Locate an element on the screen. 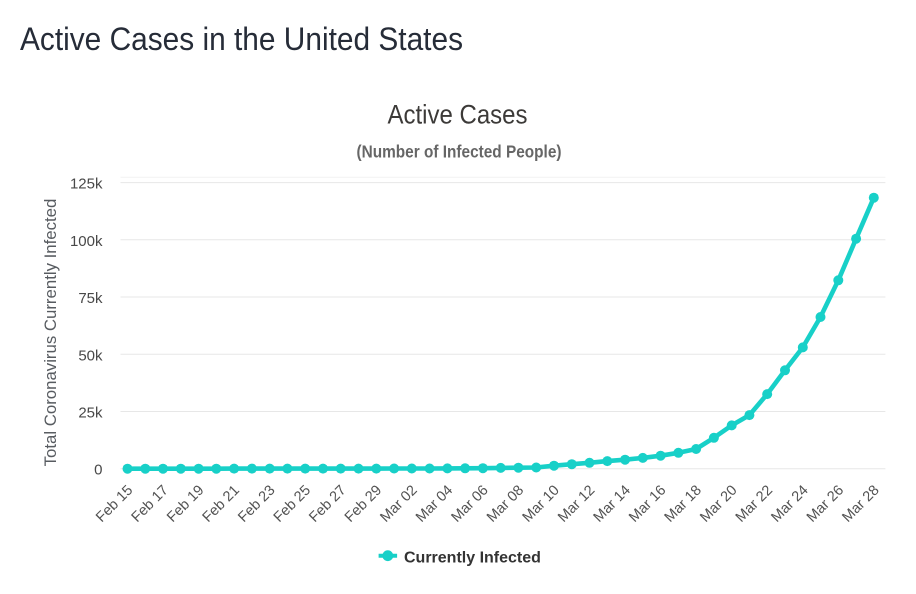 The width and height of the screenshot is (916, 594). svg-text: 100k is located at coordinates (86, 241).